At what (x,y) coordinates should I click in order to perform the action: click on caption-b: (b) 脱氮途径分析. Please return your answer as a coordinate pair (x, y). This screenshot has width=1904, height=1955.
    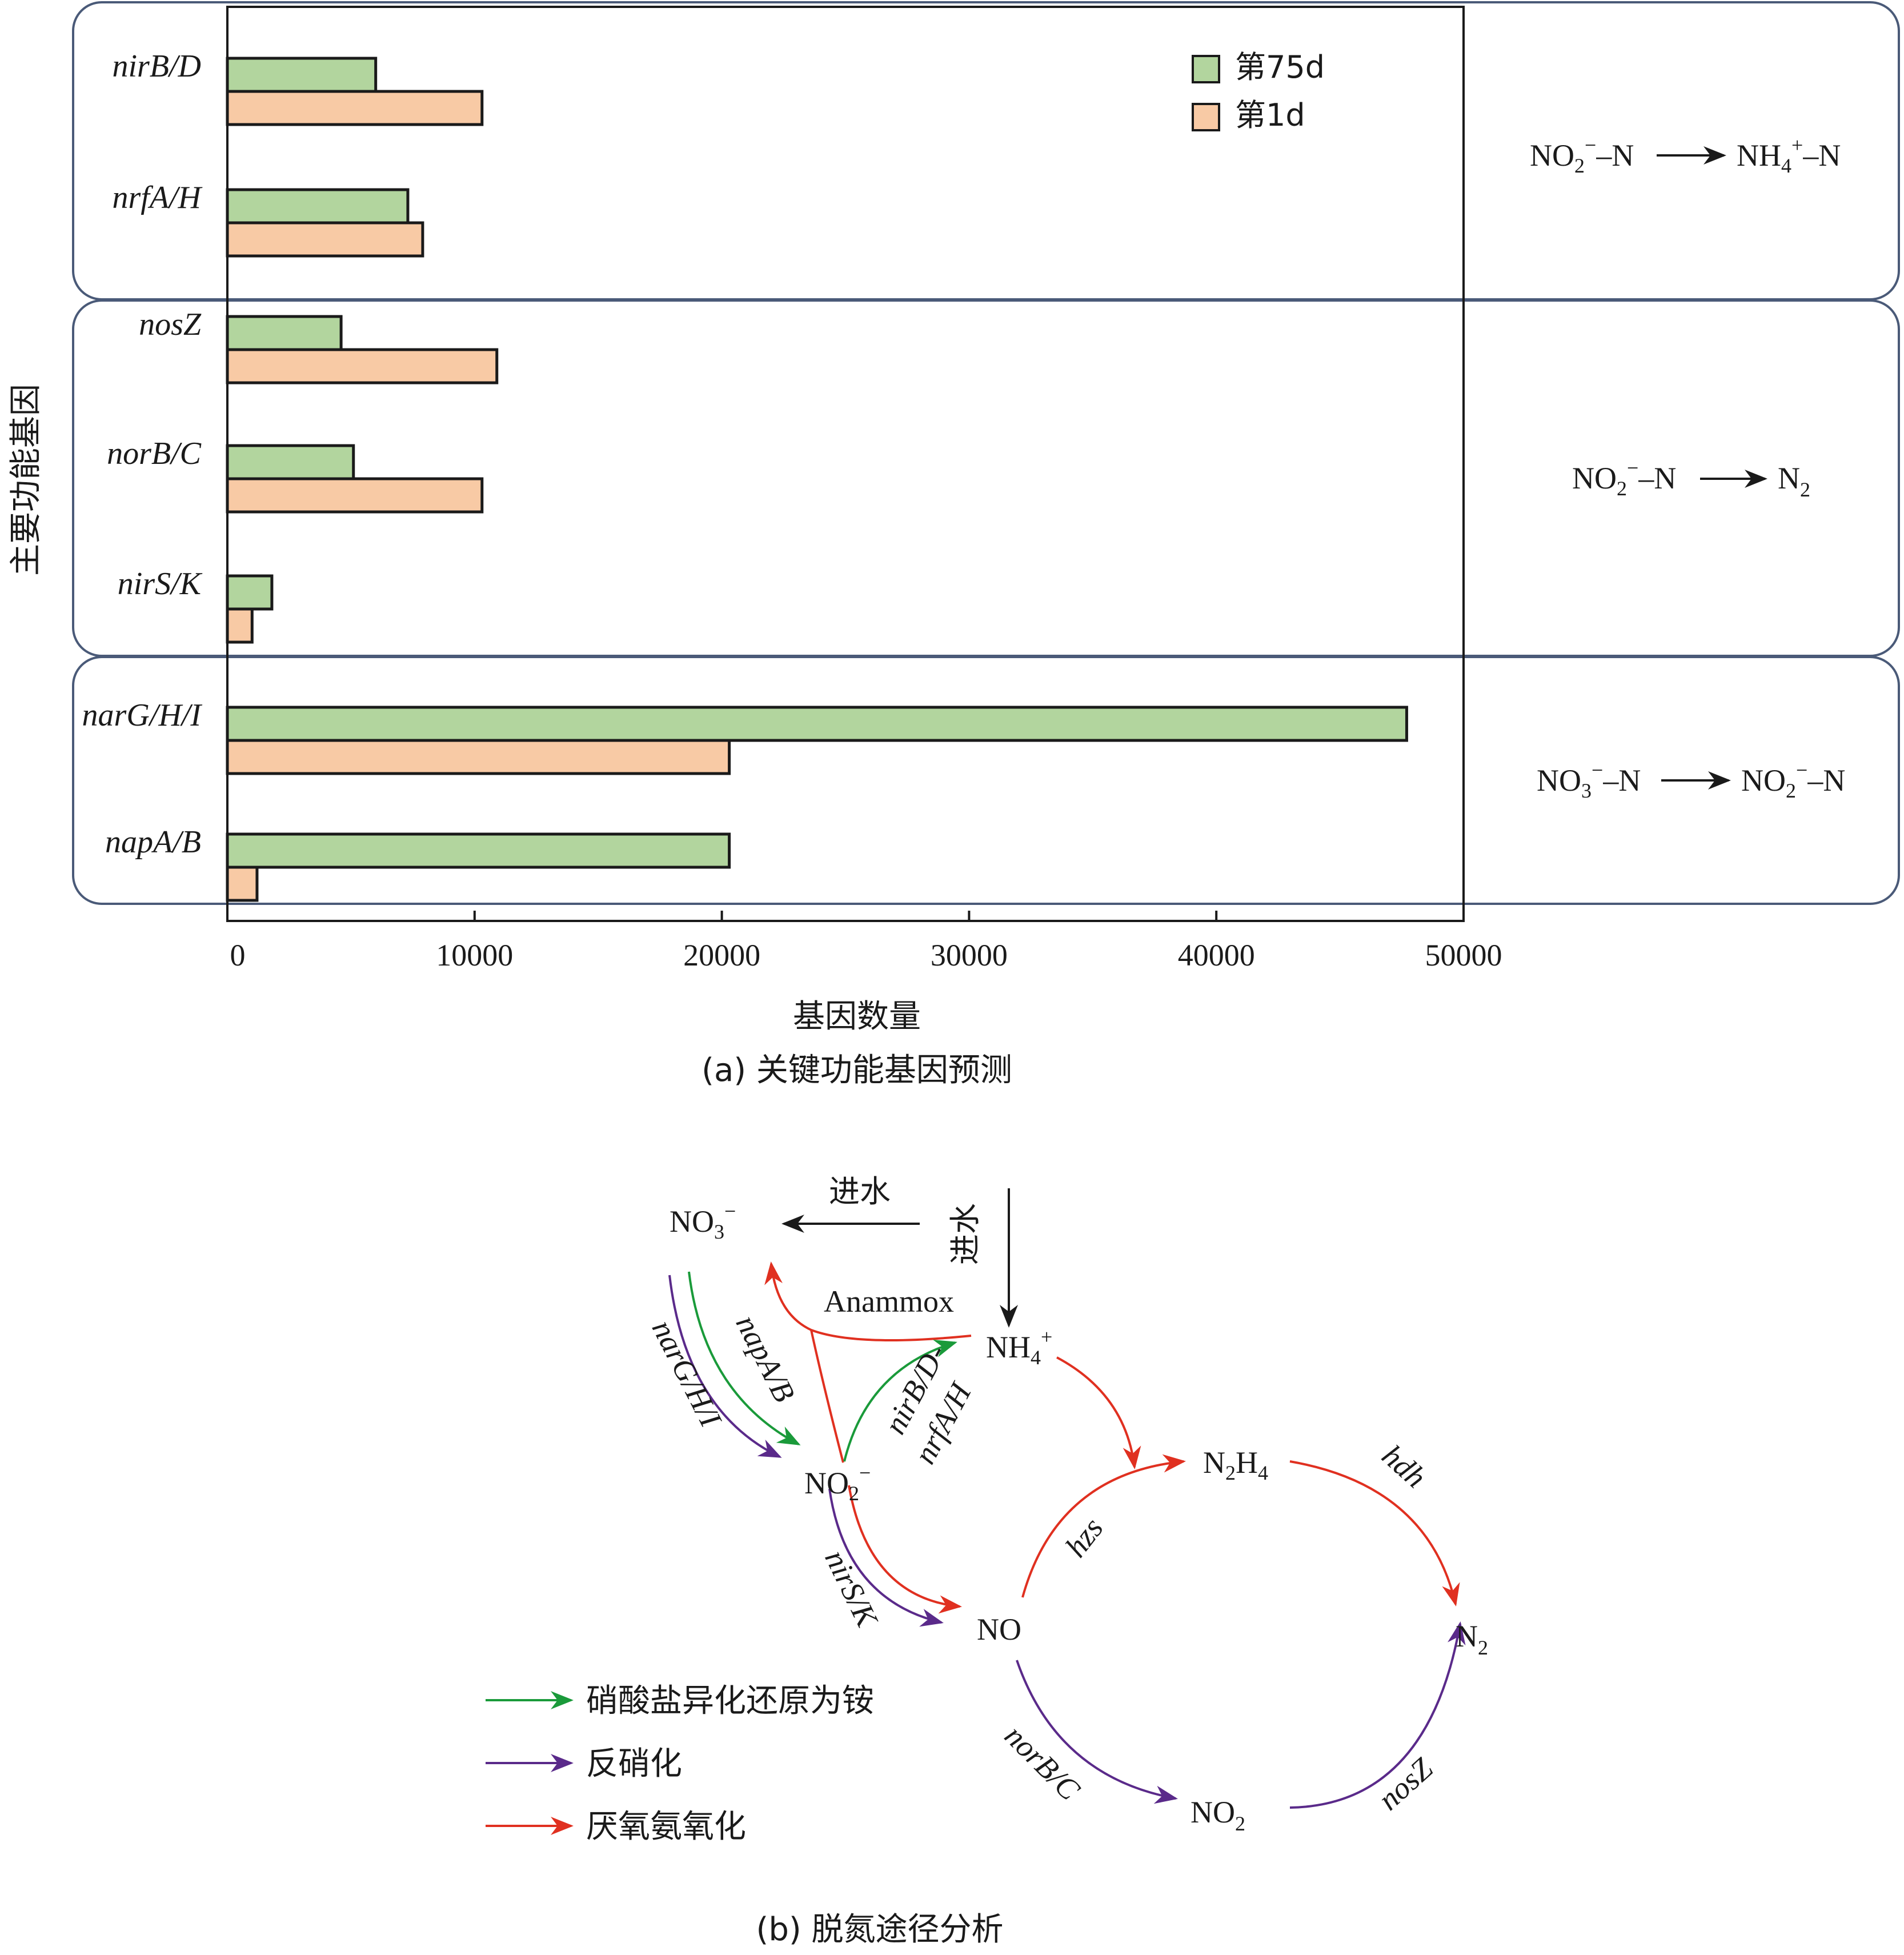
    Looking at the image, I should click on (879, 1930).